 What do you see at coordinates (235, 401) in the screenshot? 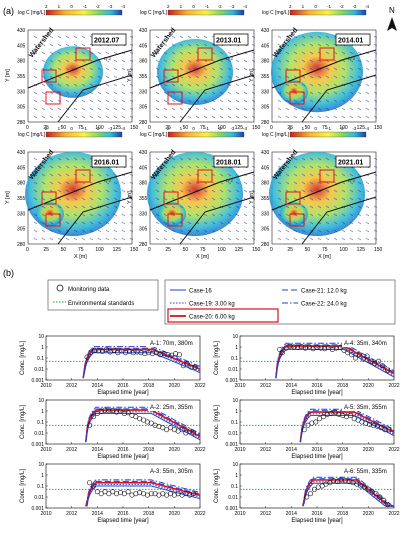
I see `y-tick-label: 10` at bounding box center [235, 401].